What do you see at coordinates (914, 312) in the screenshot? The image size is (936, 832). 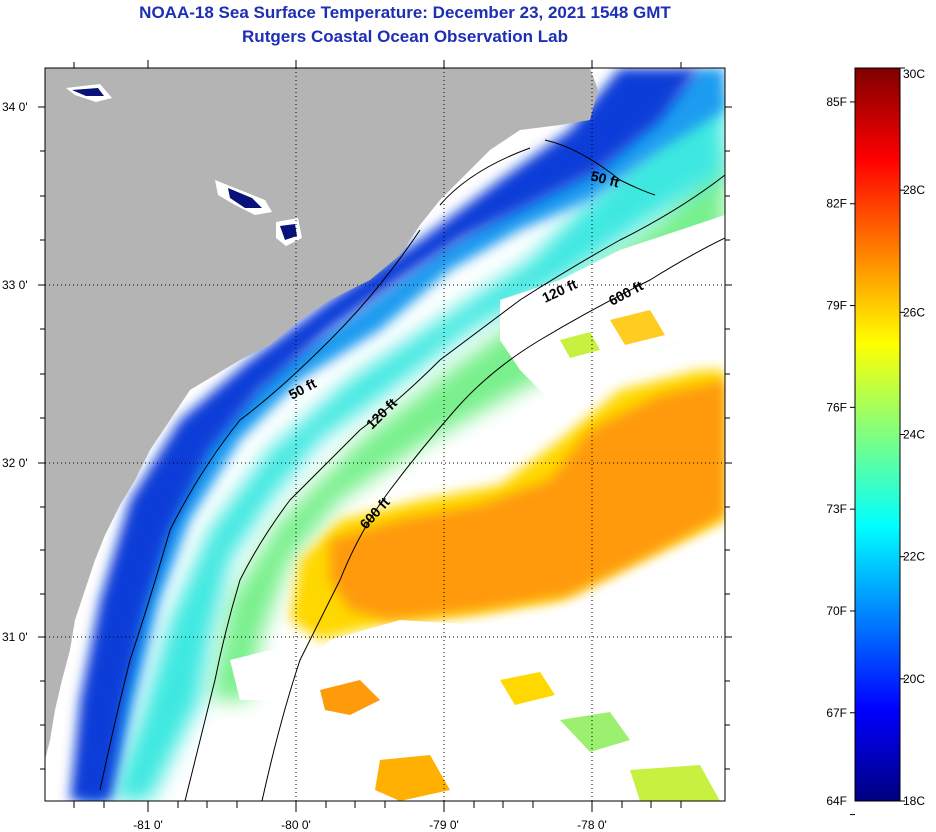 I see `colorbar-celsius-label: 26C` at bounding box center [914, 312].